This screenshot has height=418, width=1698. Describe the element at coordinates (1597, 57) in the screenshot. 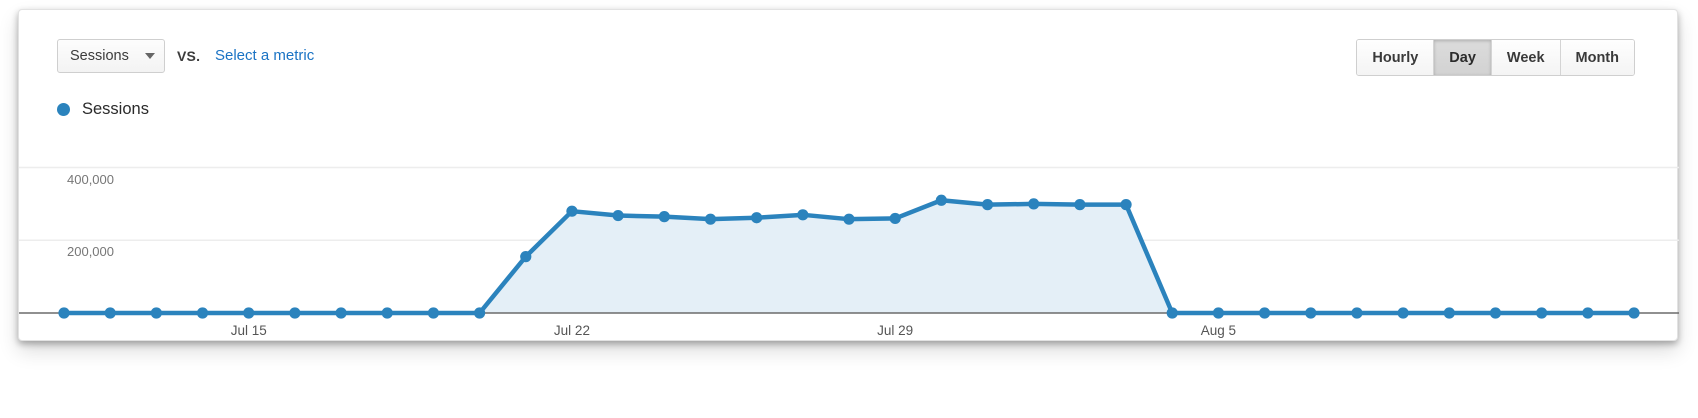

I see `granularity-month-button: Month` at that location.